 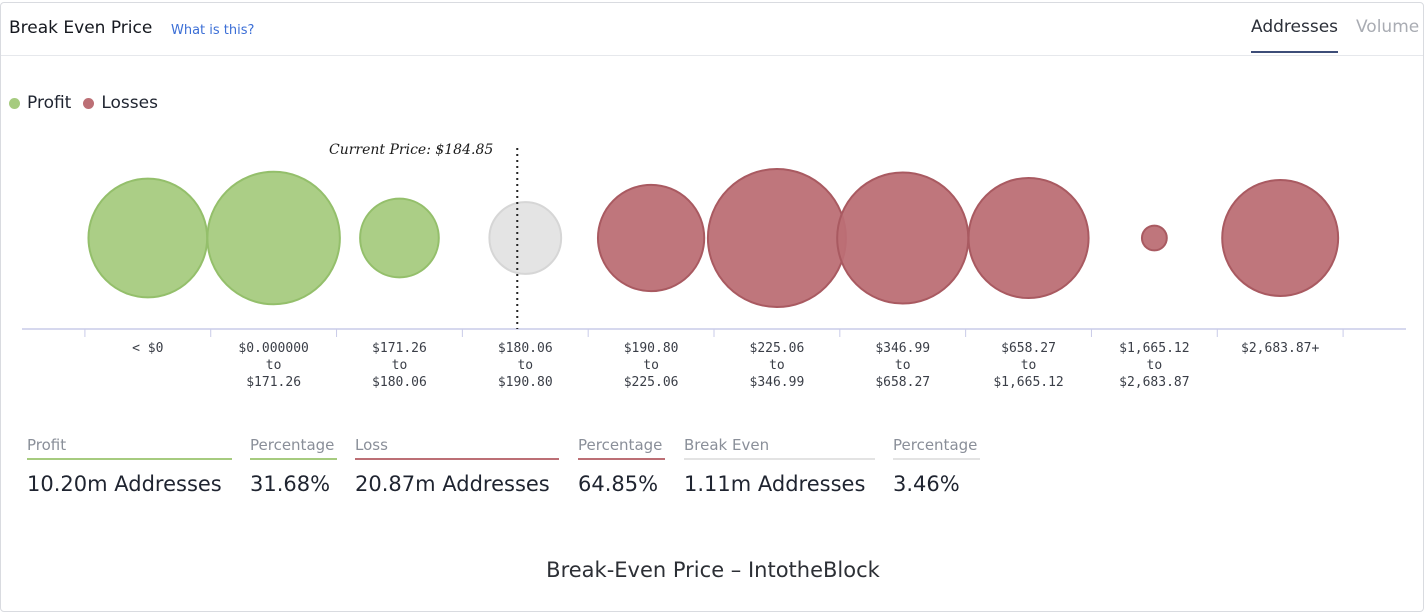 I want to click on bubble-break_even, so click(x=525, y=238).